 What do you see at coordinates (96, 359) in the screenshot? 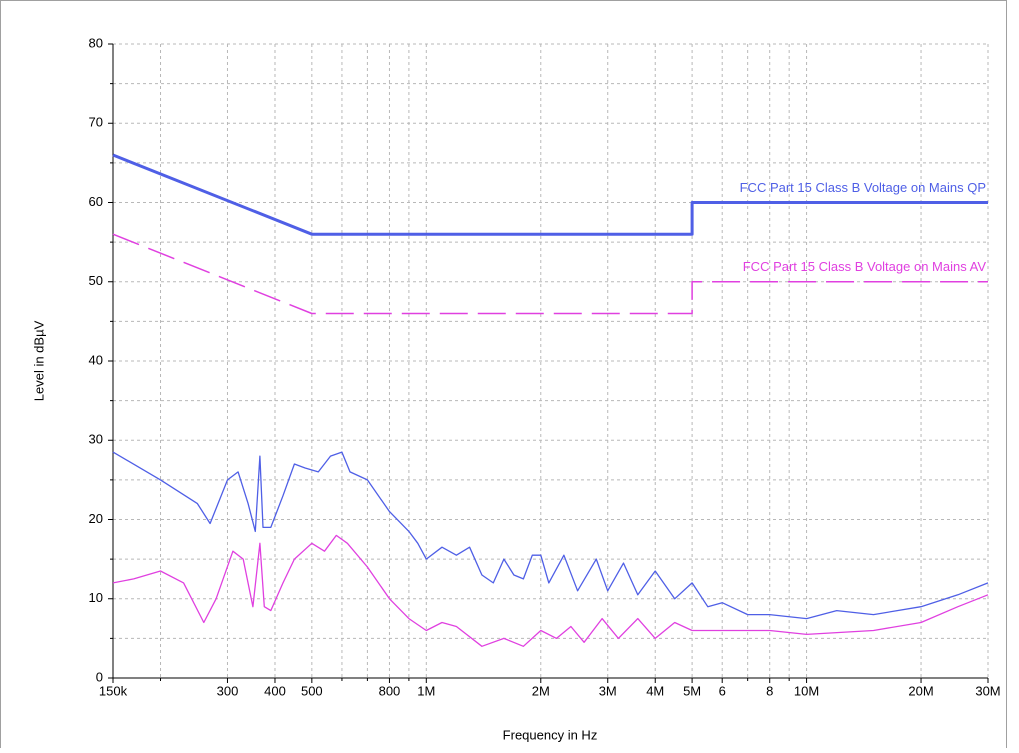
I see `y-tick-label: 40` at bounding box center [96, 359].